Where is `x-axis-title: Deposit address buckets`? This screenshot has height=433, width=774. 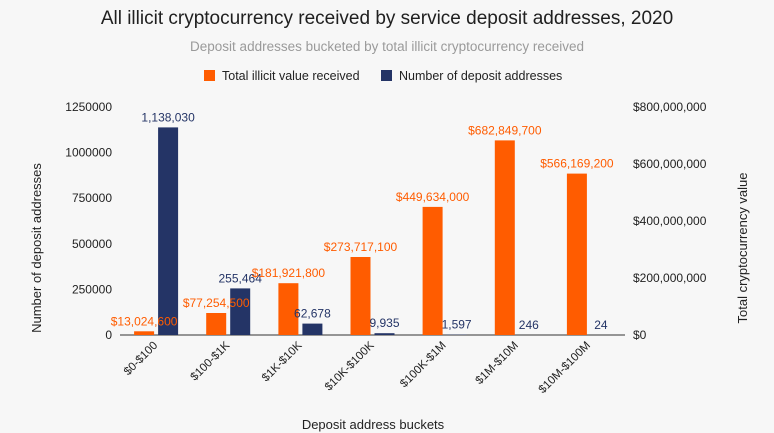
x-axis-title: Deposit address buckets is located at coordinates (373, 424).